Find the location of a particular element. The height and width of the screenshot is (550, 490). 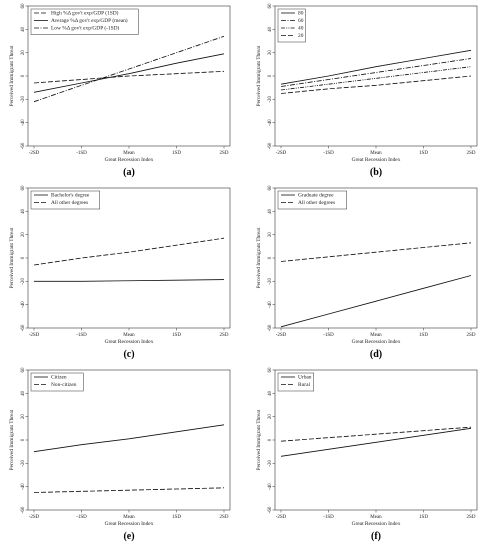

panel-label: (a) is located at coordinates (129, 172).